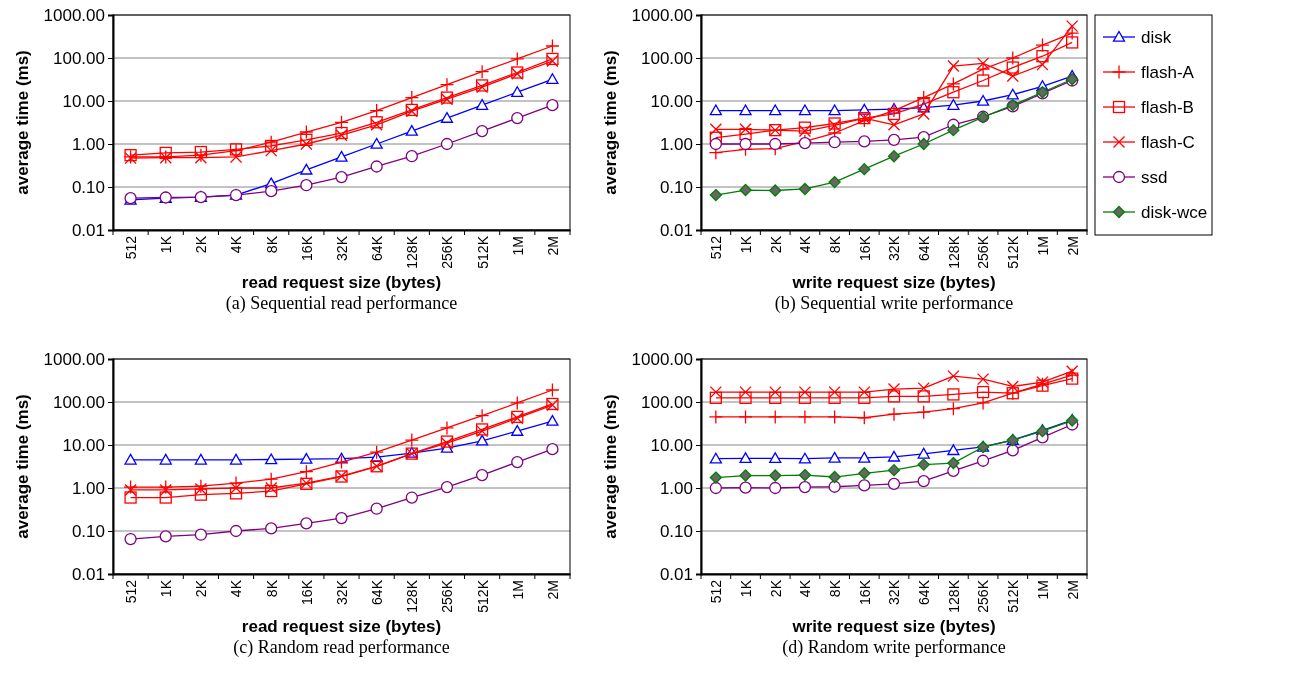 The image size is (1313, 683). Describe the element at coordinates (1174, 212) in the screenshot. I see `legend-label: disk-wce` at that location.